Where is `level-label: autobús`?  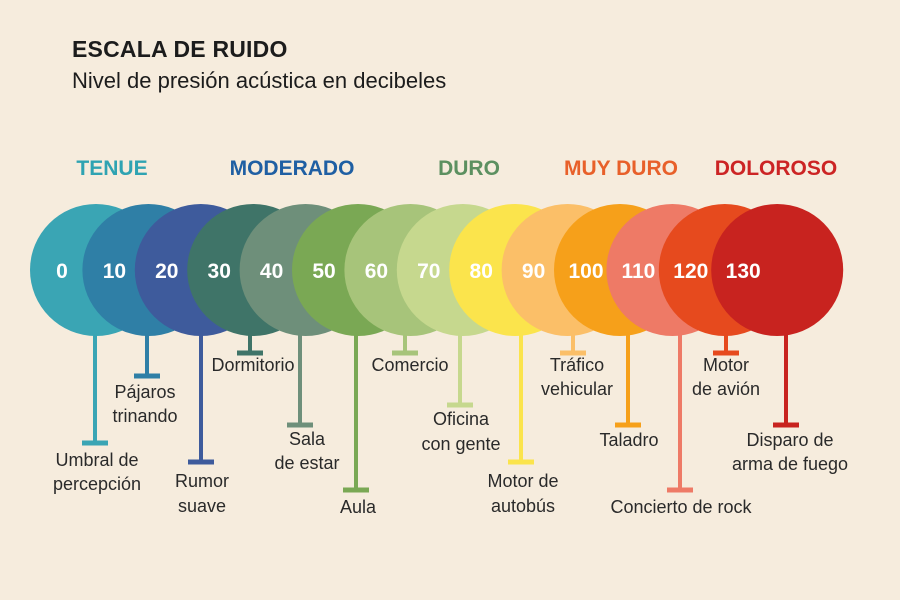 level-label: autobús is located at coordinates (523, 506).